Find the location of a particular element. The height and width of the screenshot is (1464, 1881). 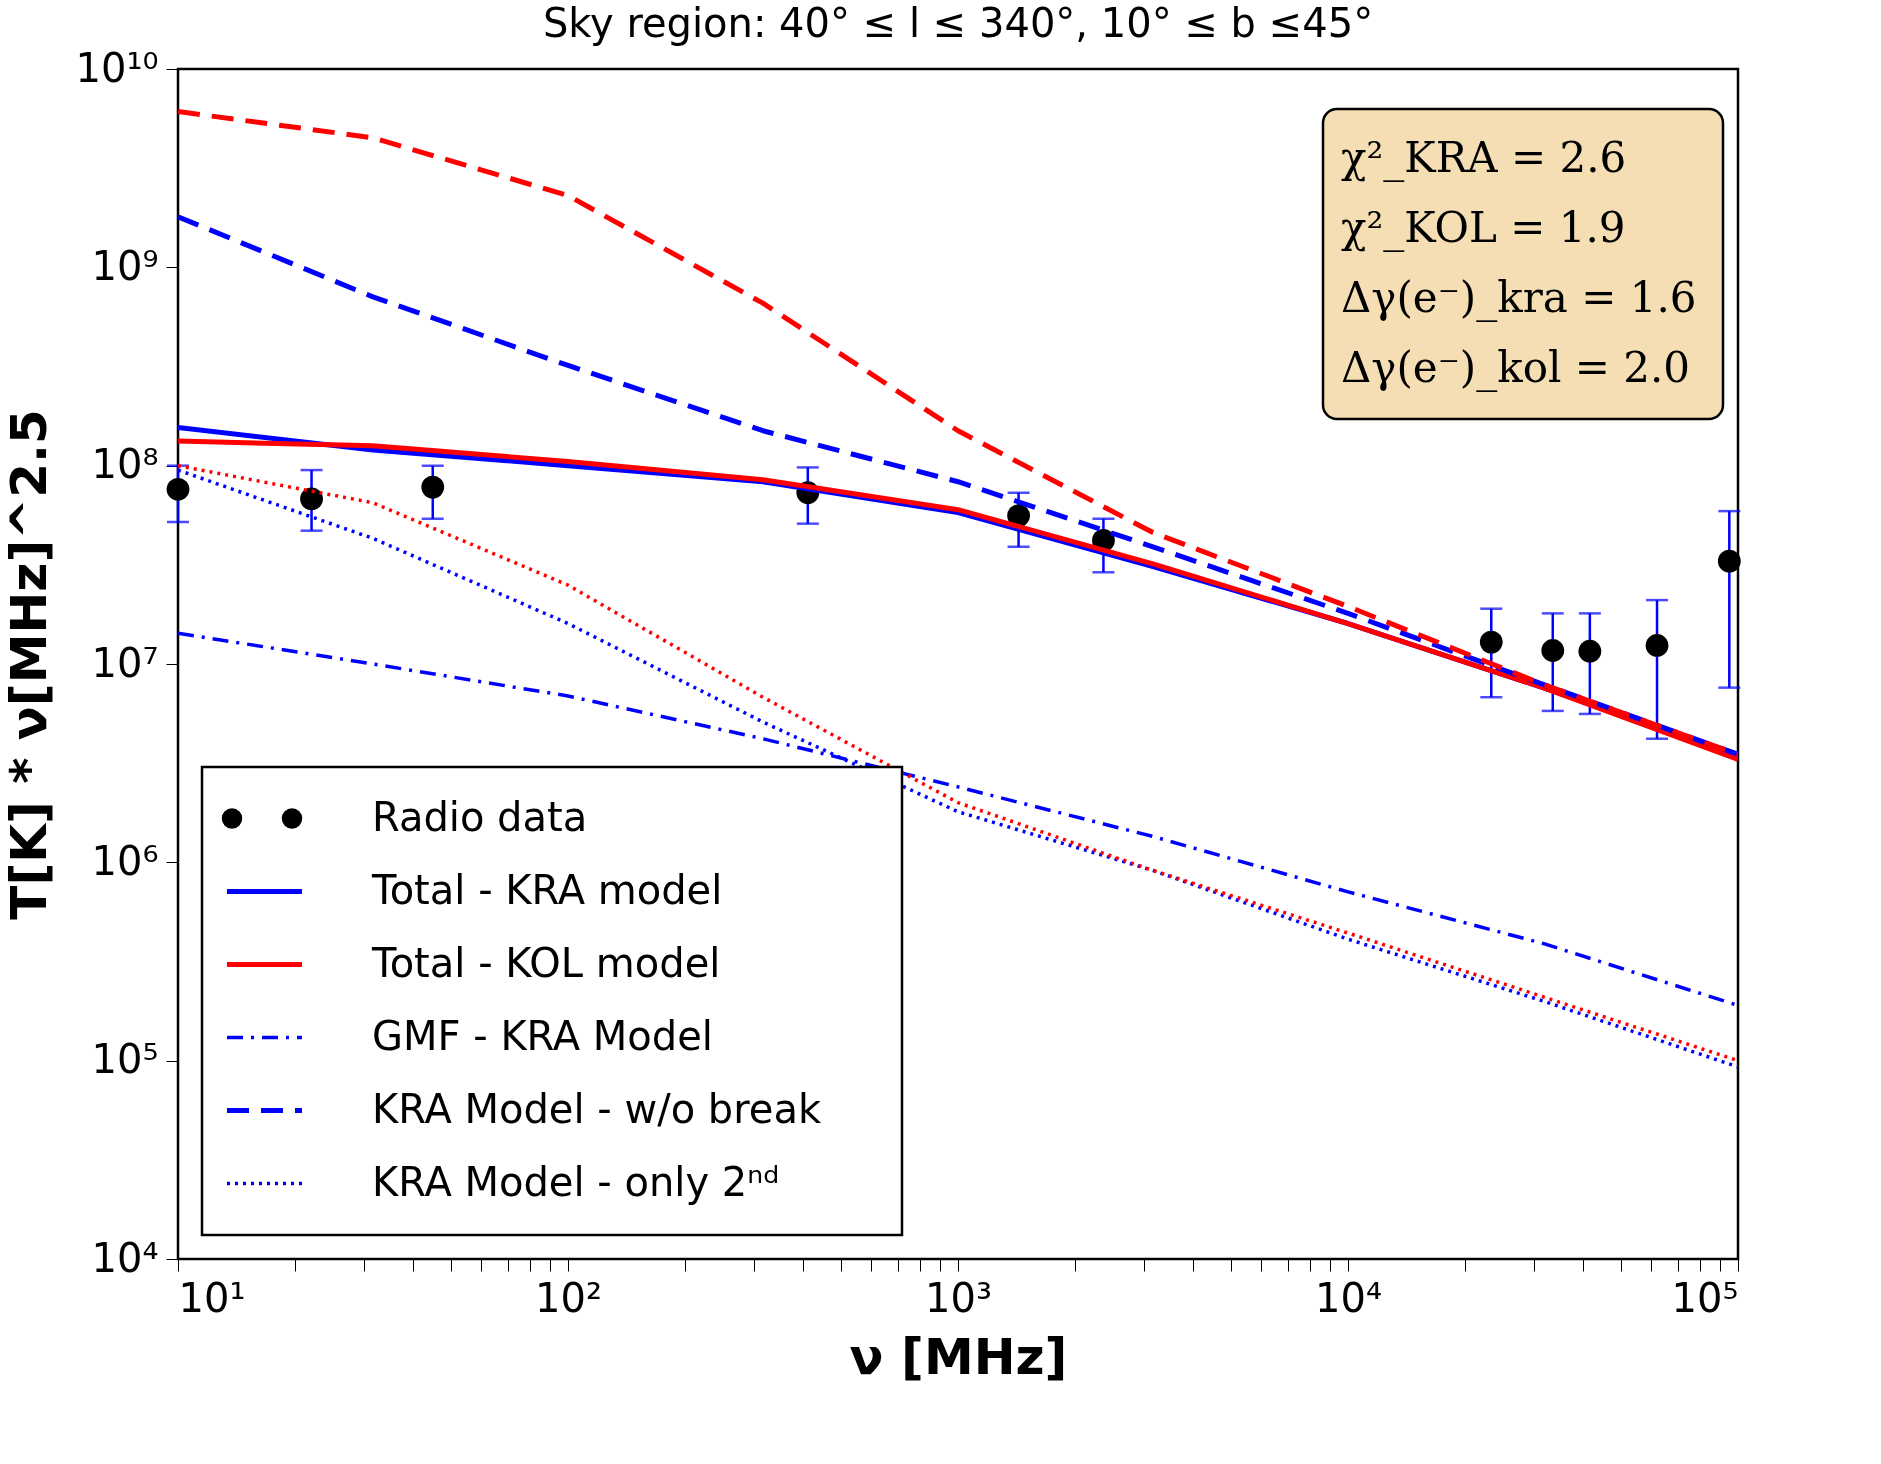

x-tick-label: 10⁵ is located at coordinates (1705, 1297).